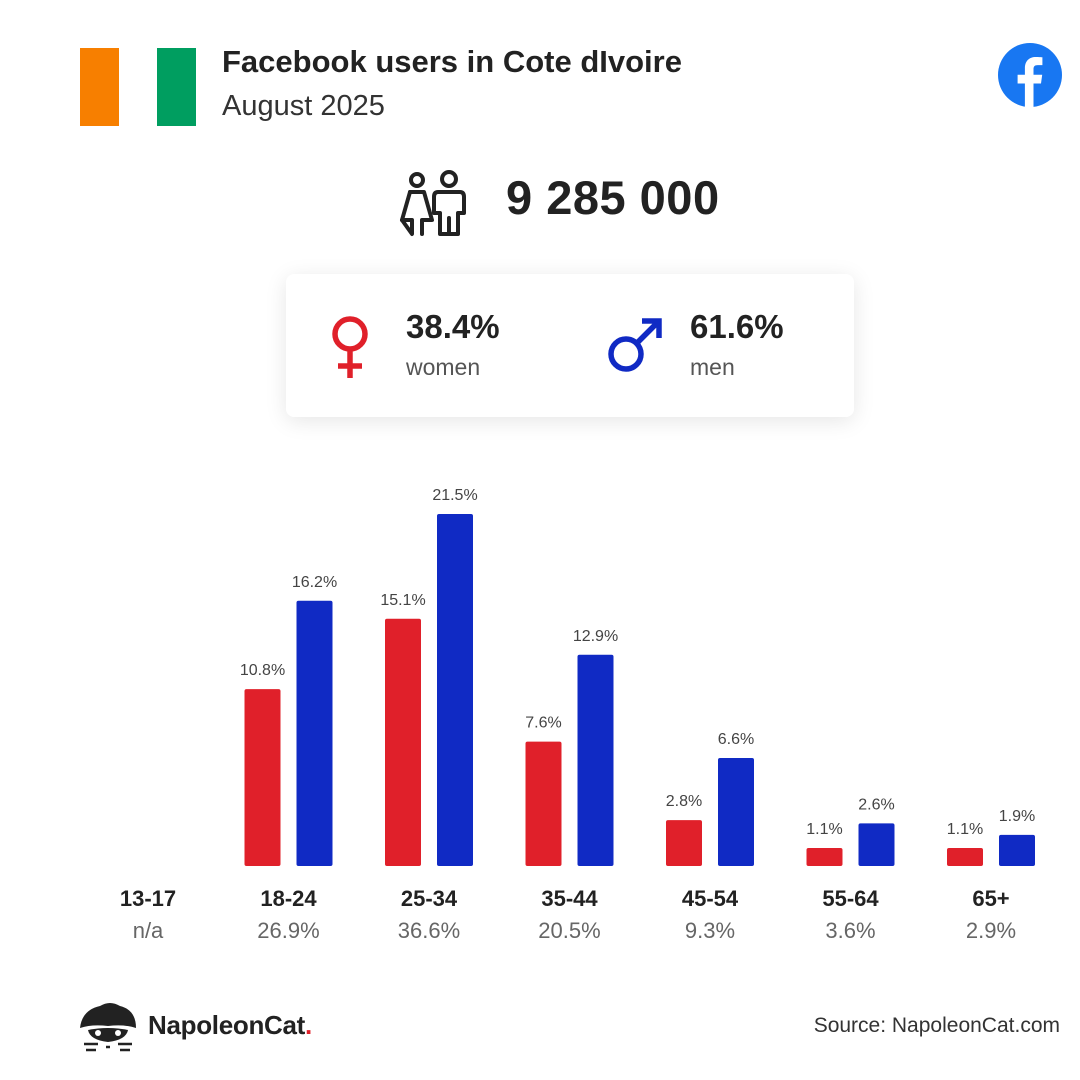  I want to click on bar-value-label: 1.9%, so click(1017, 816).